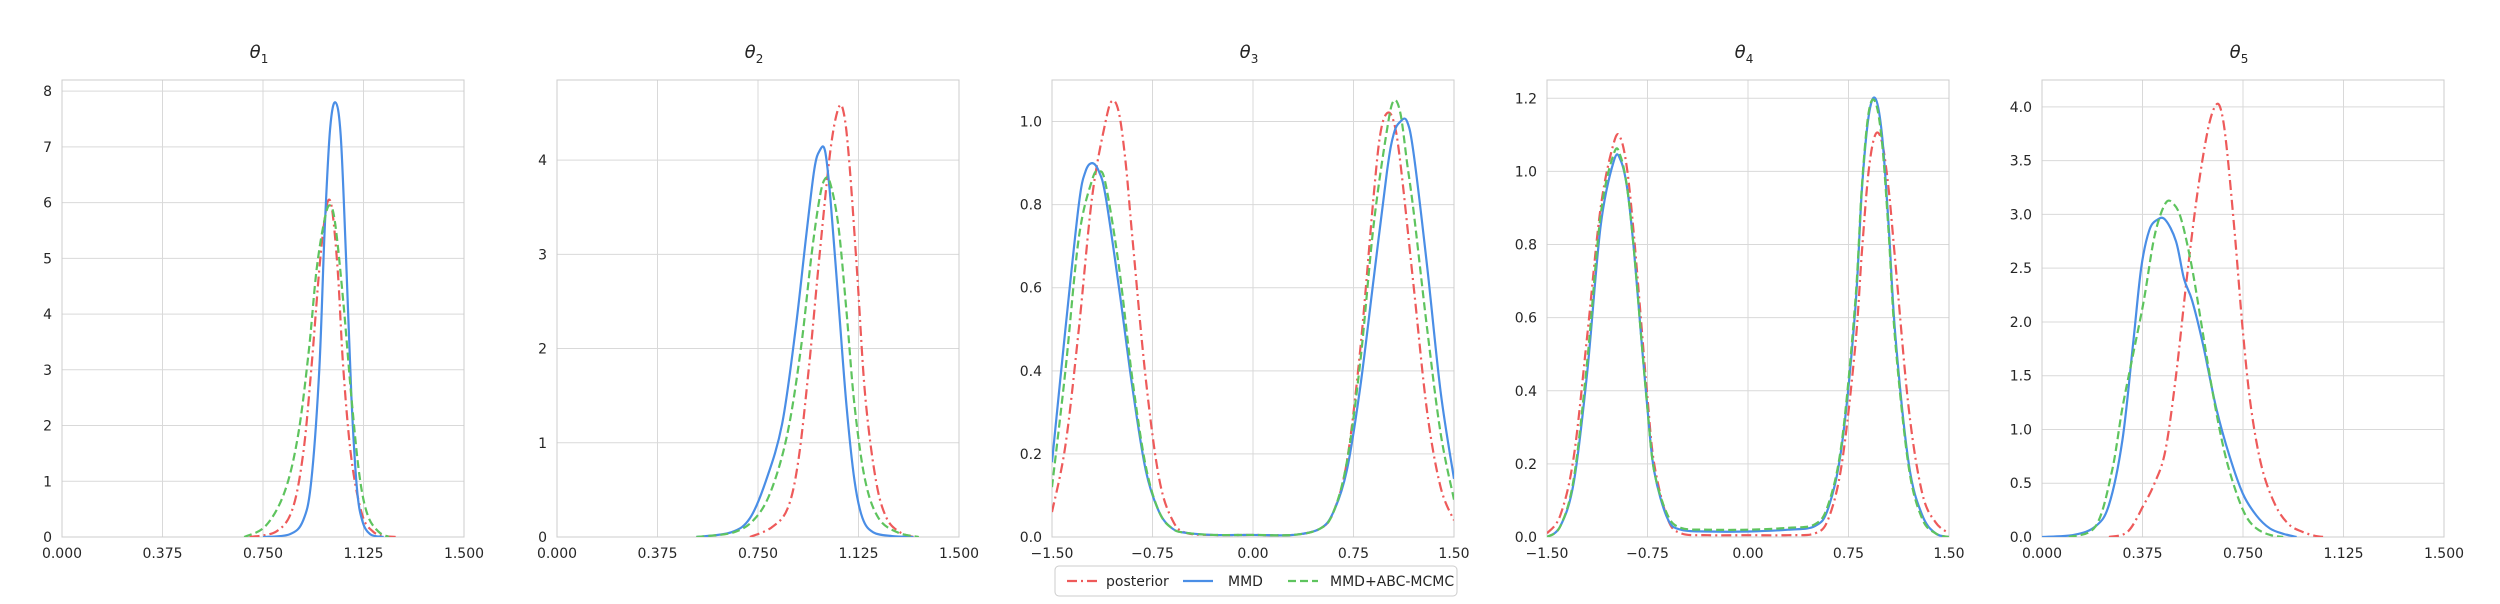 The image size is (2500, 604). I want to click on y-tick-label: 1.2, so click(1526, 99).